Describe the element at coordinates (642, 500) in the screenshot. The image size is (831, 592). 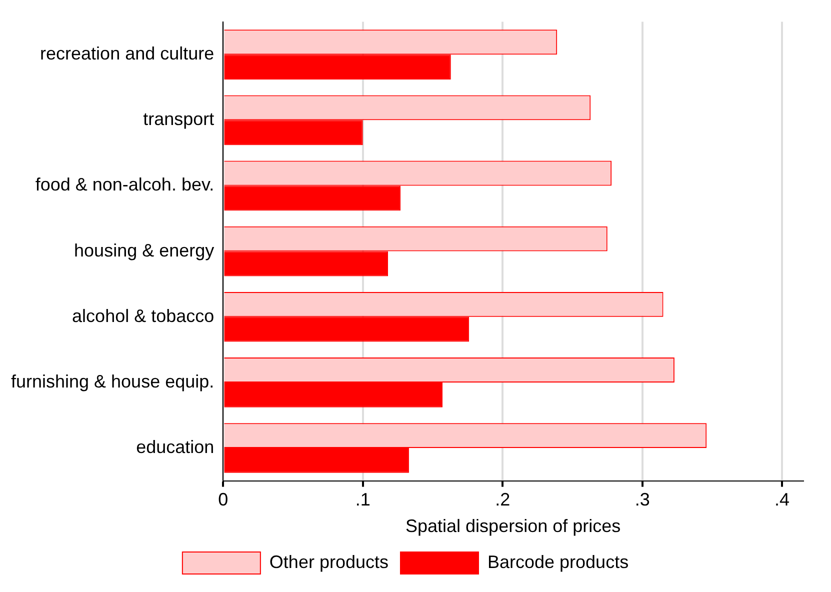
I see `x-tick-label: .3` at that location.